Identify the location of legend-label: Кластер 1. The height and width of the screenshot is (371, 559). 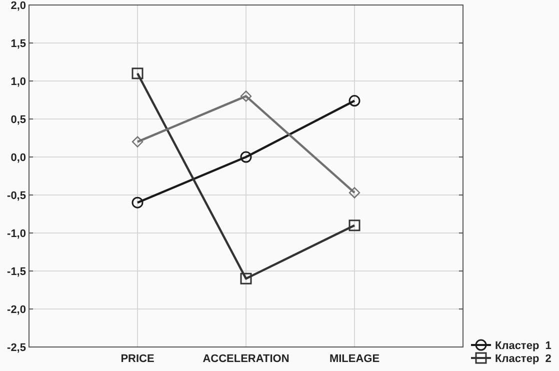
(523, 346).